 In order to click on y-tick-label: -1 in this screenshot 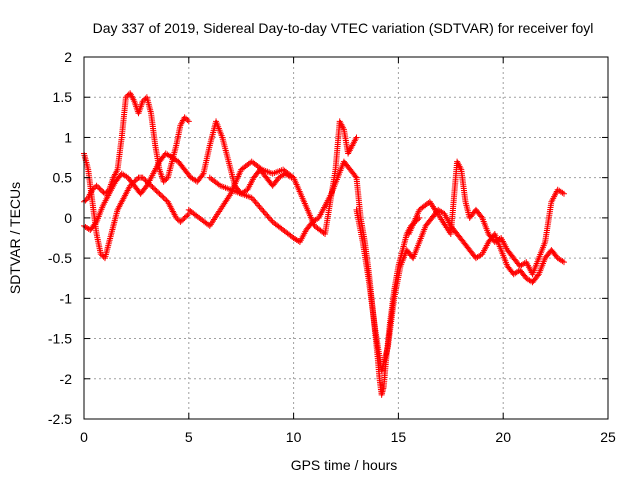, I will do `click(66, 298)`.